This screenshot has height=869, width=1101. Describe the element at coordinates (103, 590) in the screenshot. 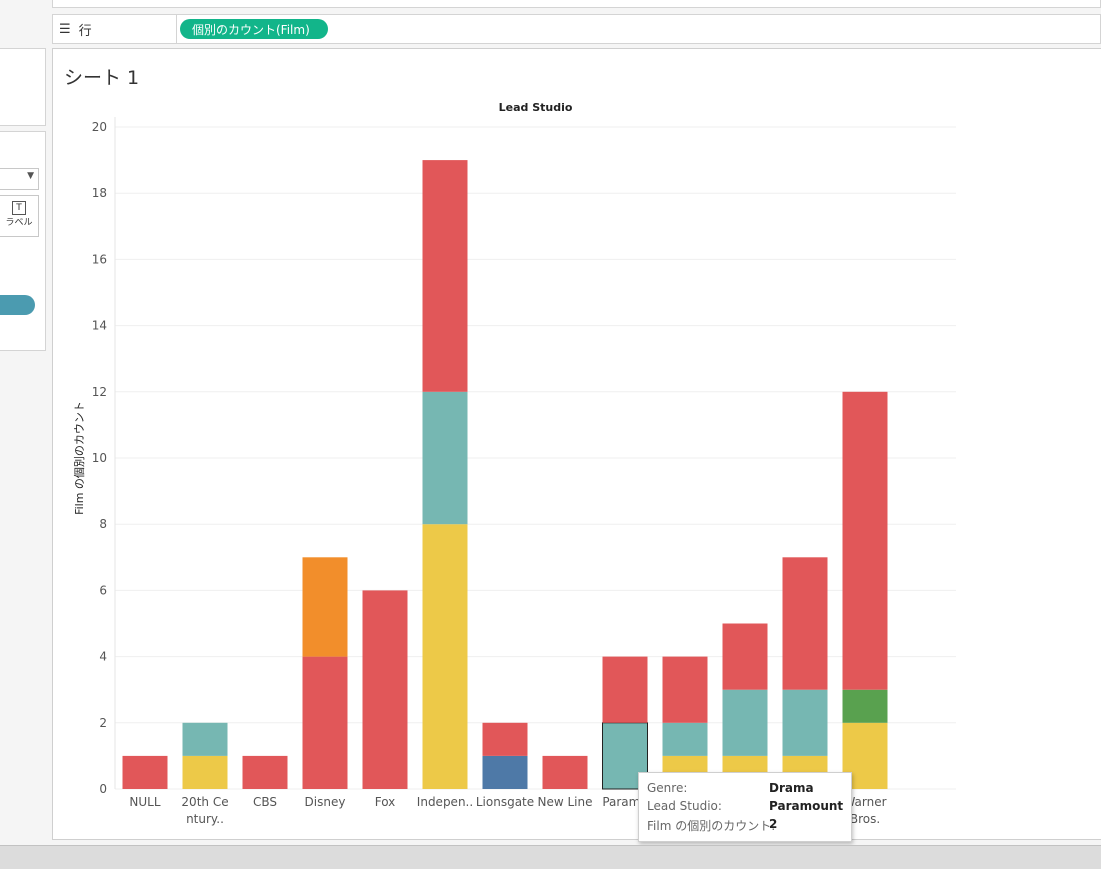

I see `y-tick-label: 6` at that location.